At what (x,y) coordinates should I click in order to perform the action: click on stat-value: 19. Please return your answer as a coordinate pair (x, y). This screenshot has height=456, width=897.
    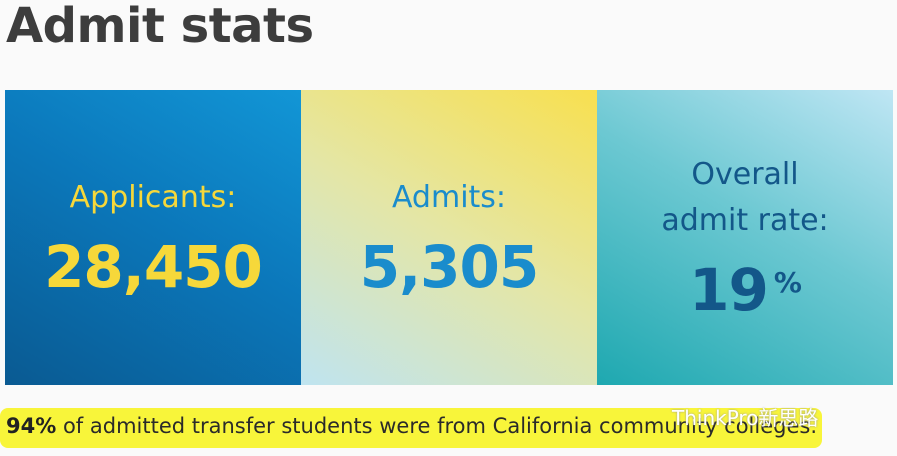
    Looking at the image, I should click on (729, 289).